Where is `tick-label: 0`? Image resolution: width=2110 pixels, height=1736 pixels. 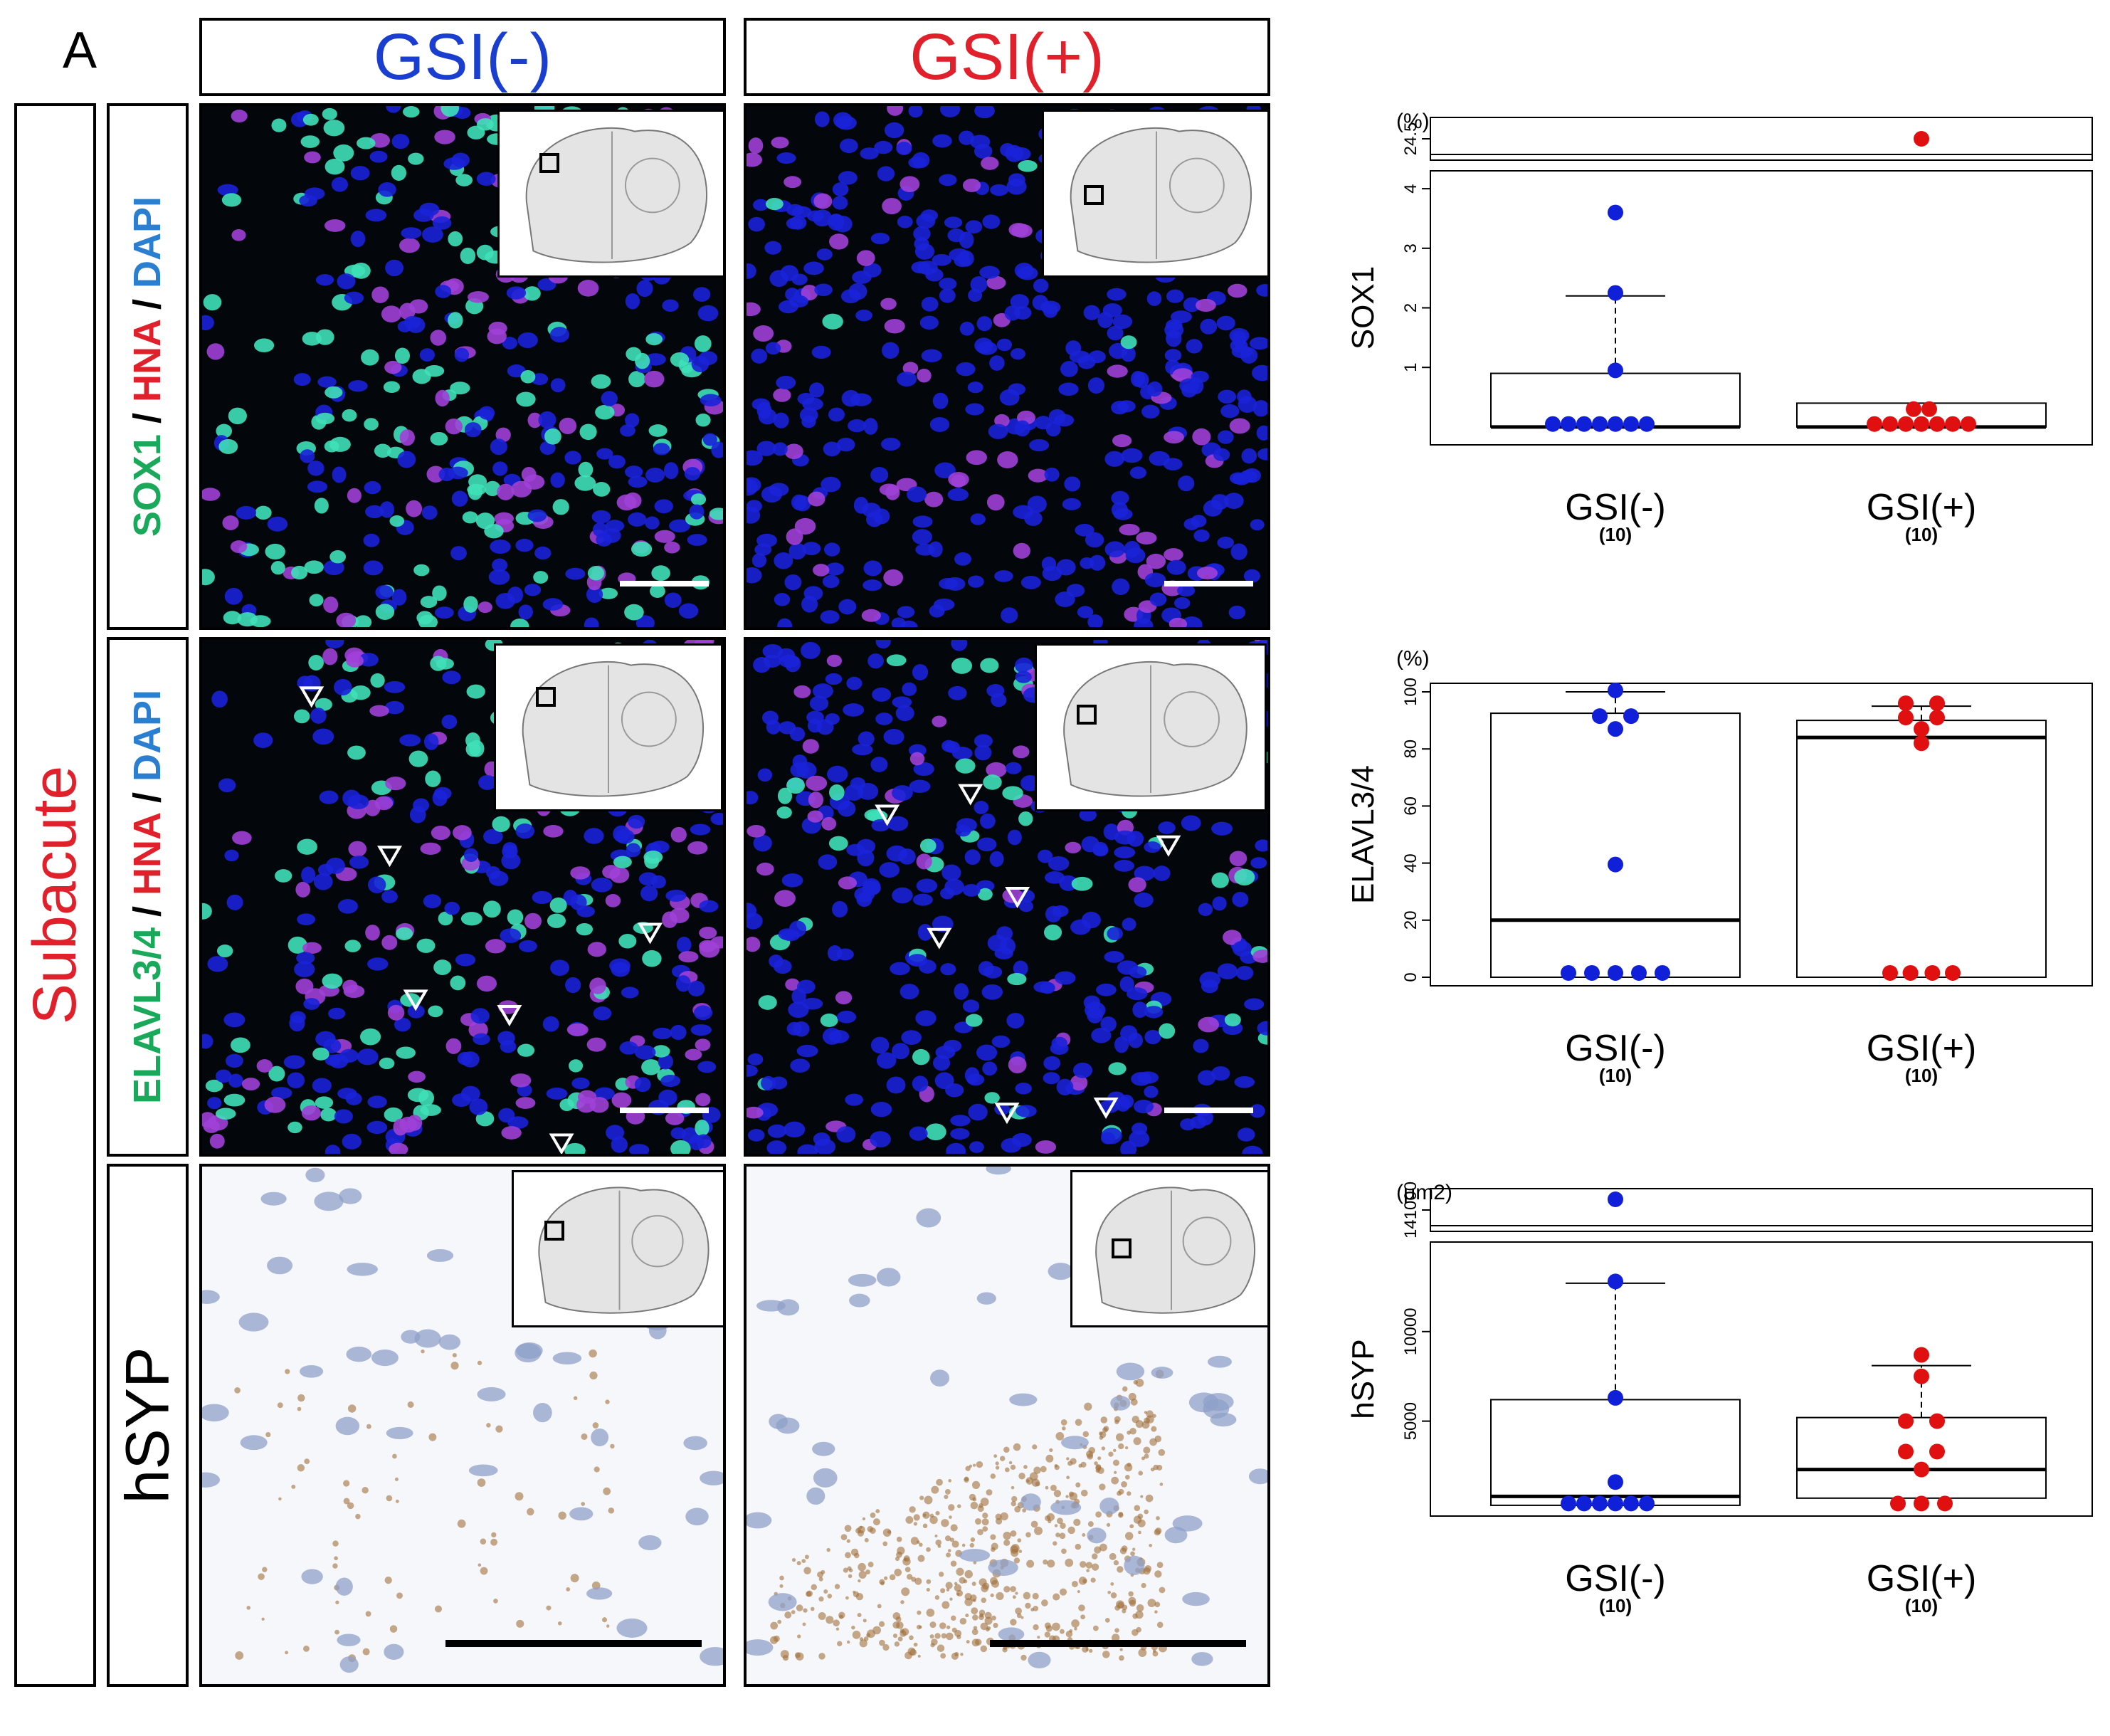 tick-label: 0 is located at coordinates (1410, 977).